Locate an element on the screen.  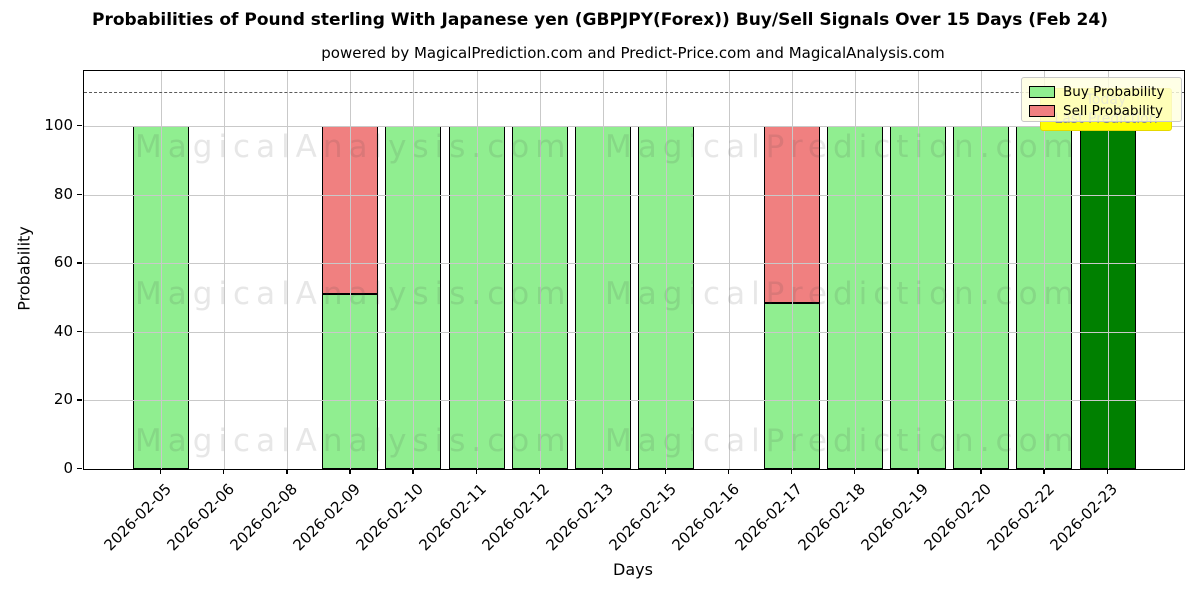
x-tick-label: 2026-02-08 is located at coordinates (263, 517).